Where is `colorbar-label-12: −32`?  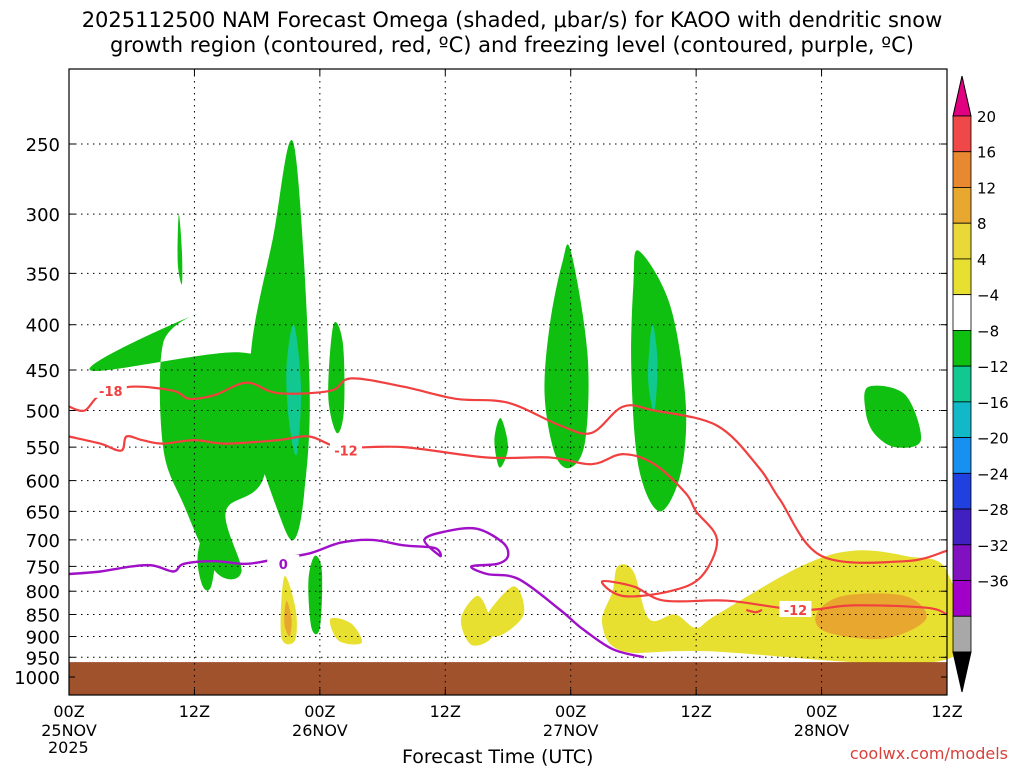
colorbar-label-12: −32 is located at coordinates (993, 546).